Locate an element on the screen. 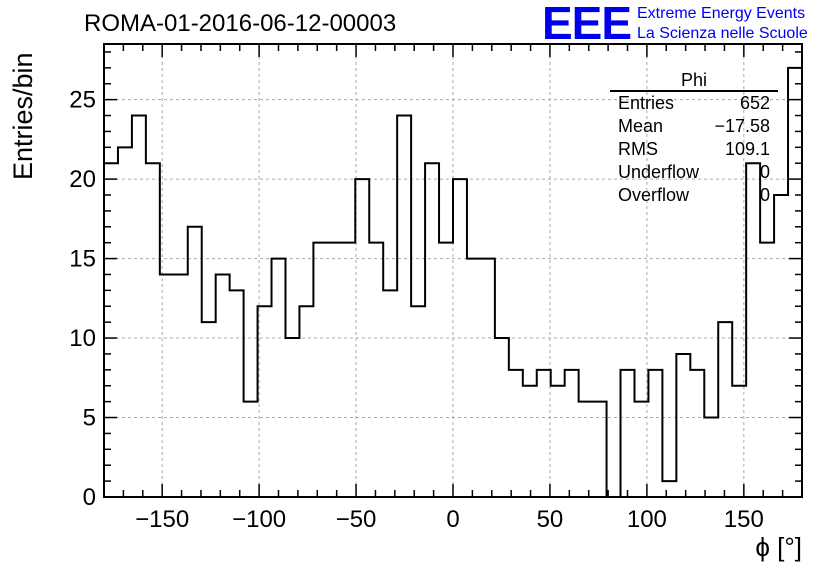 Image resolution: width=836 pixels, height=572 pixels. stats-label: Entries is located at coordinates (646, 103).